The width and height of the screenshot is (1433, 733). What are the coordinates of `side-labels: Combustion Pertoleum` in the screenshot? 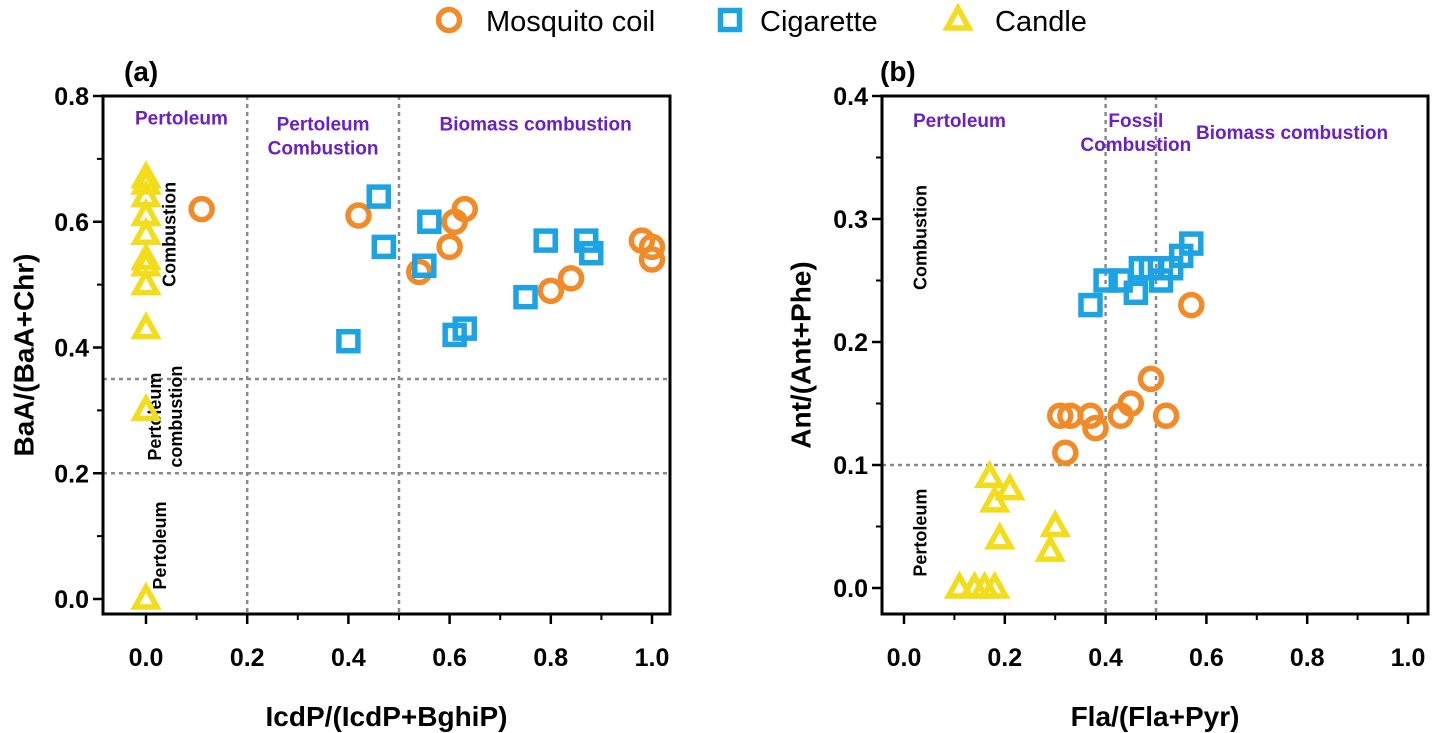 It's located at (921, 381).